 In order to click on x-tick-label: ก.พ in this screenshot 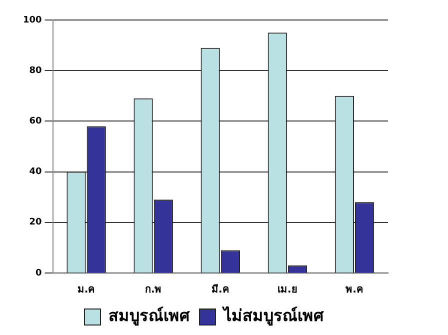, I will do `click(153, 290)`.